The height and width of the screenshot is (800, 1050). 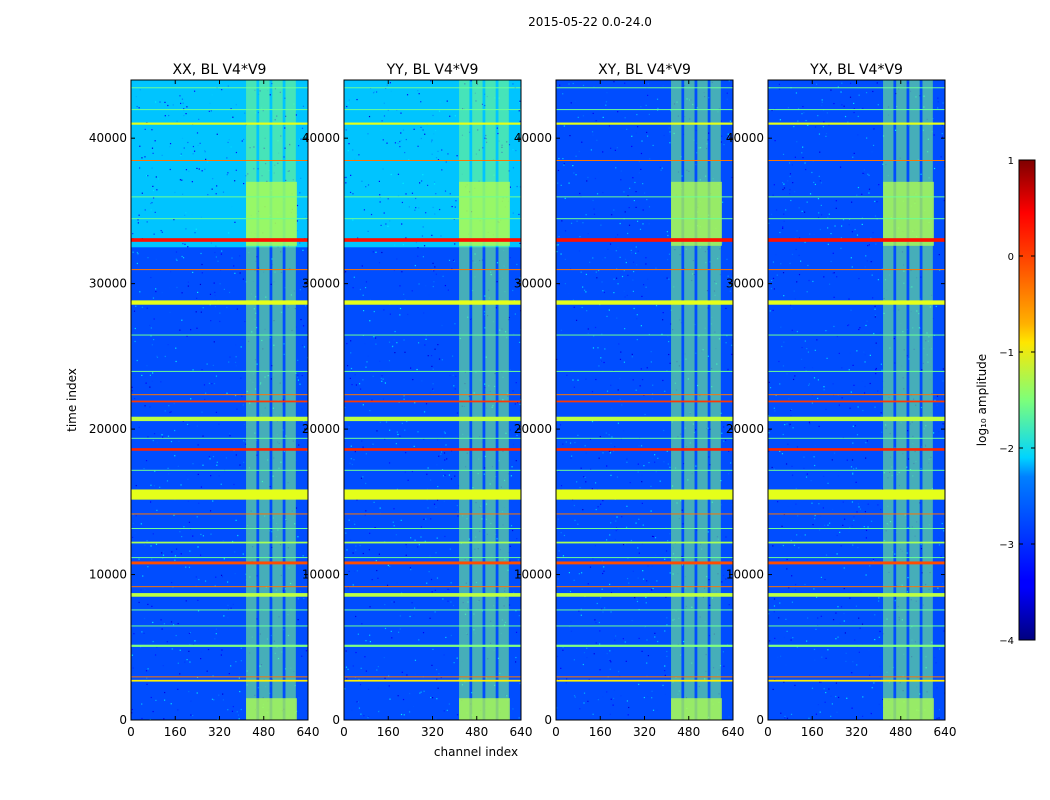 I want to click on x-tick-label: 0, so click(x=344, y=732).